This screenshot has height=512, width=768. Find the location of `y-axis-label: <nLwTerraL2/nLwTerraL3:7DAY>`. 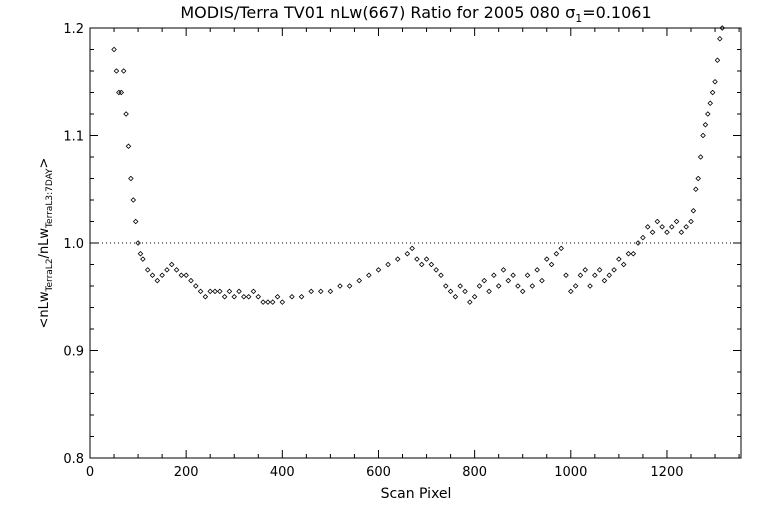

y-axis-label: <nLwTerraL2/nLwTerraL3:7DAY> is located at coordinates (46, 243).